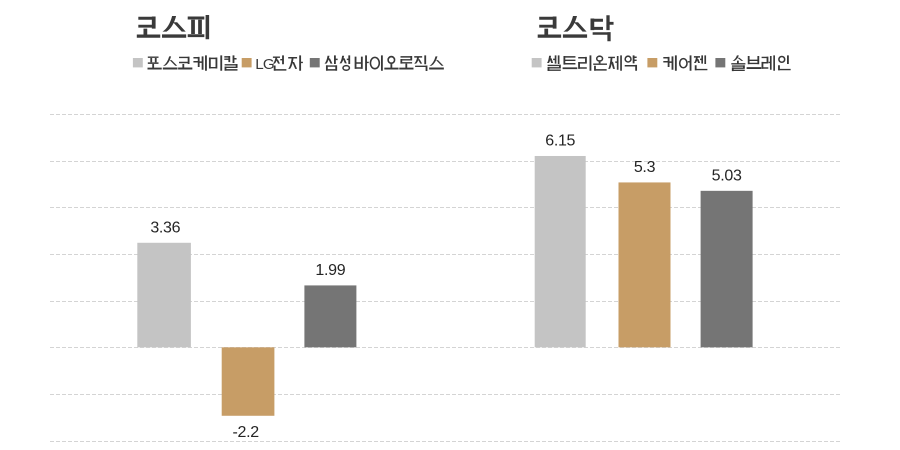 This screenshot has height=450, width=900. What do you see at coordinates (645, 167) in the screenshot?
I see `svg-text: 5.3` at bounding box center [645, 167].